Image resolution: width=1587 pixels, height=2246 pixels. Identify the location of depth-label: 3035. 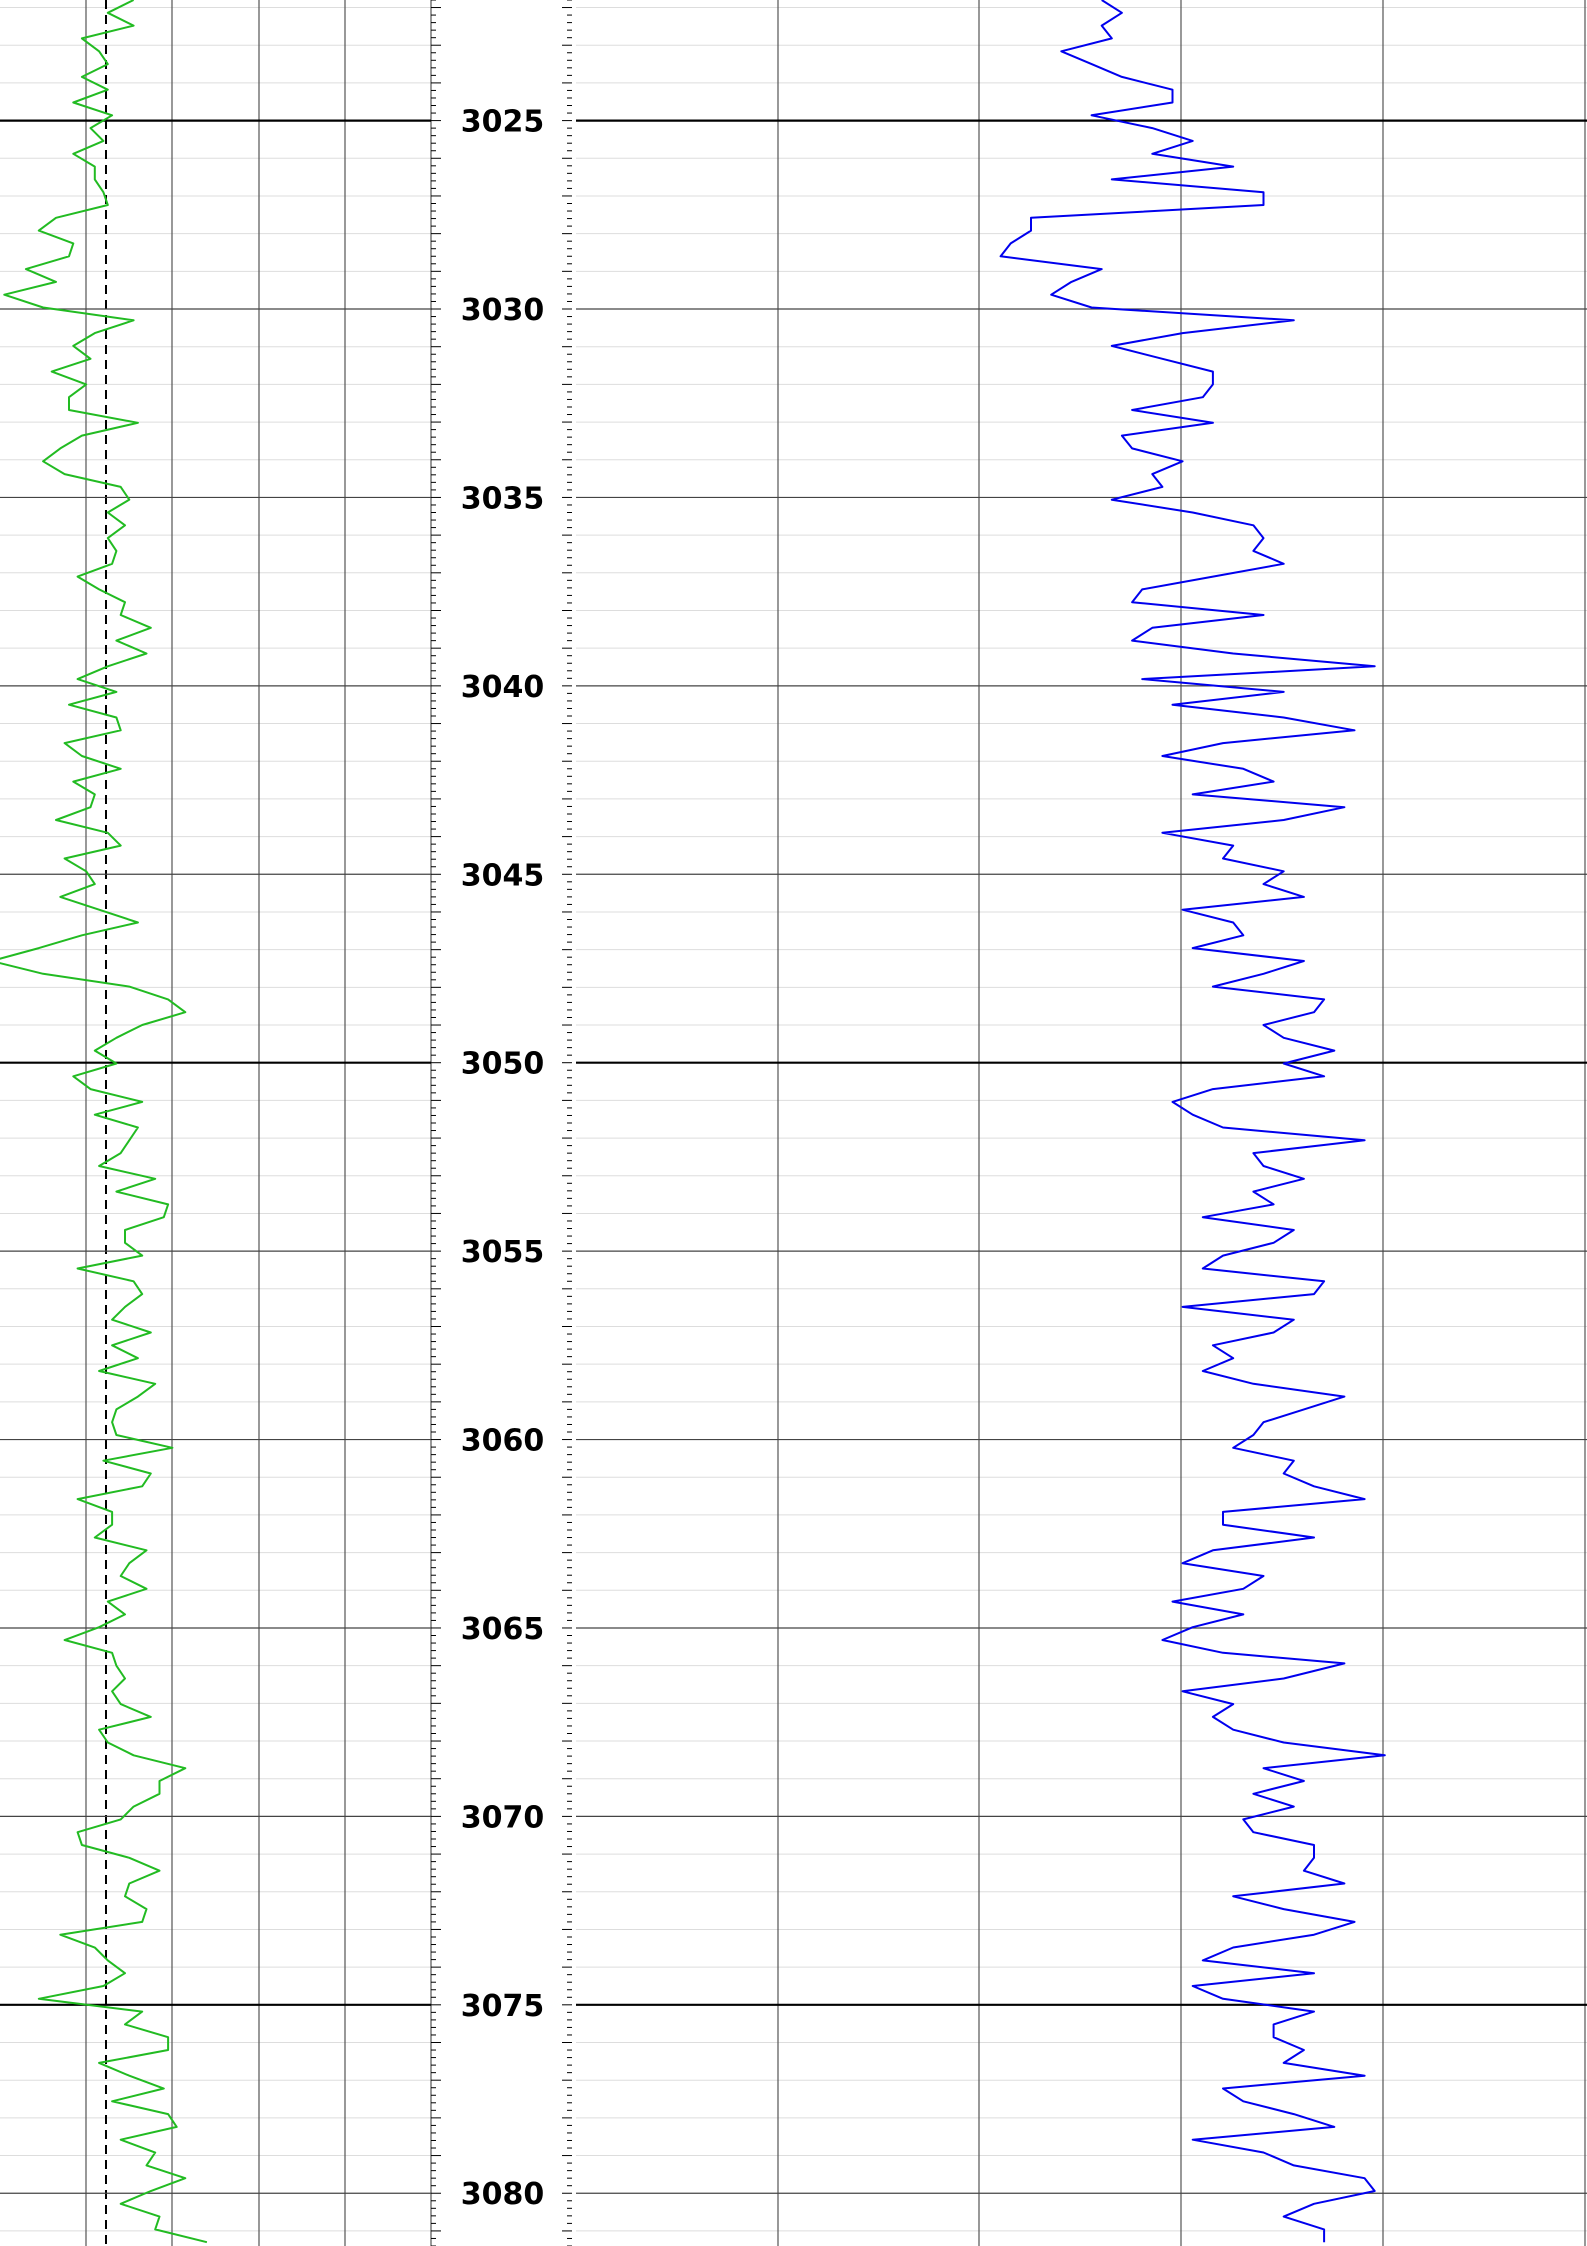
(503, 498).